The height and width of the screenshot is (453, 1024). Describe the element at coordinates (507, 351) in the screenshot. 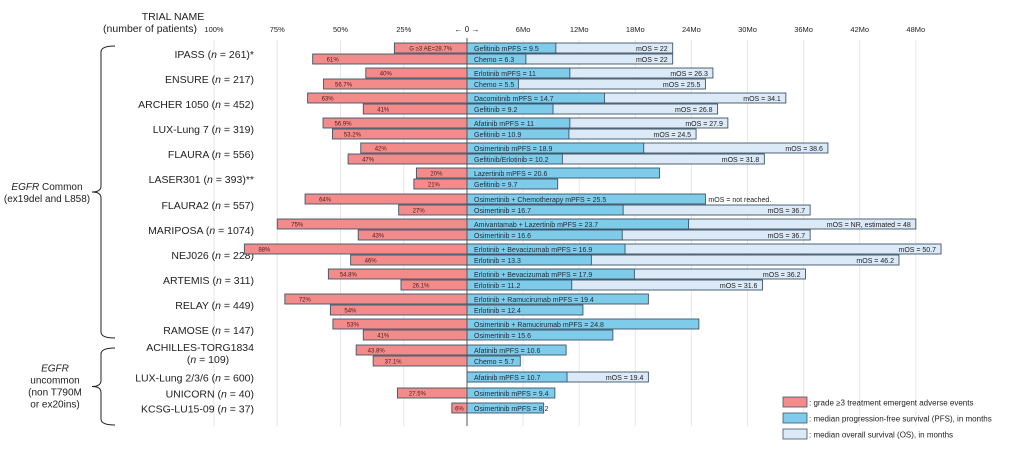

I see `pfs-label: Afatinib mPFS = 10.6` at that location.